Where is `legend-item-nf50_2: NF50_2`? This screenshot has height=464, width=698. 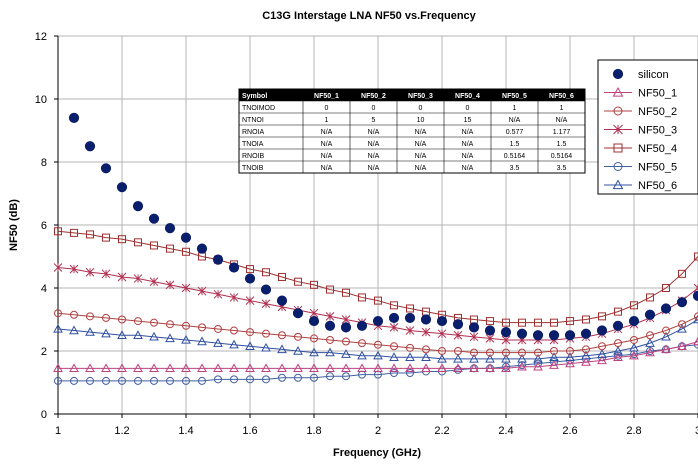
legend-item-nf50_2: NF50_2 is located at coordinates (640, 112).